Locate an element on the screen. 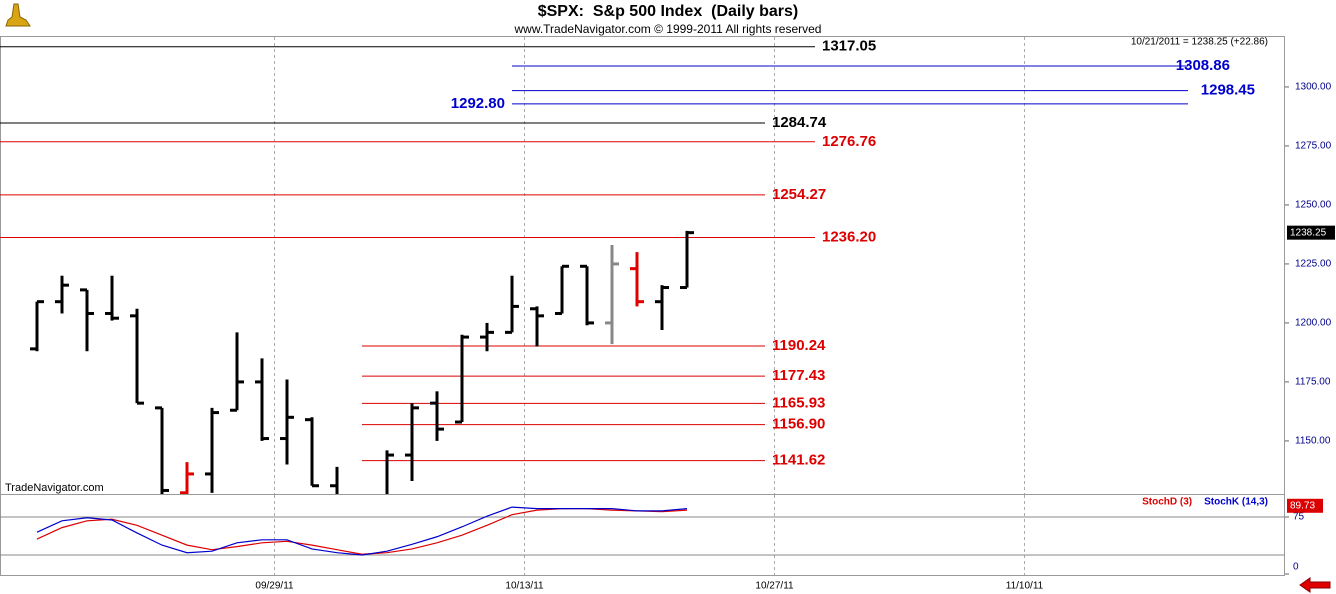  level-label: 1292.80 is located at coordinates (478, 103).